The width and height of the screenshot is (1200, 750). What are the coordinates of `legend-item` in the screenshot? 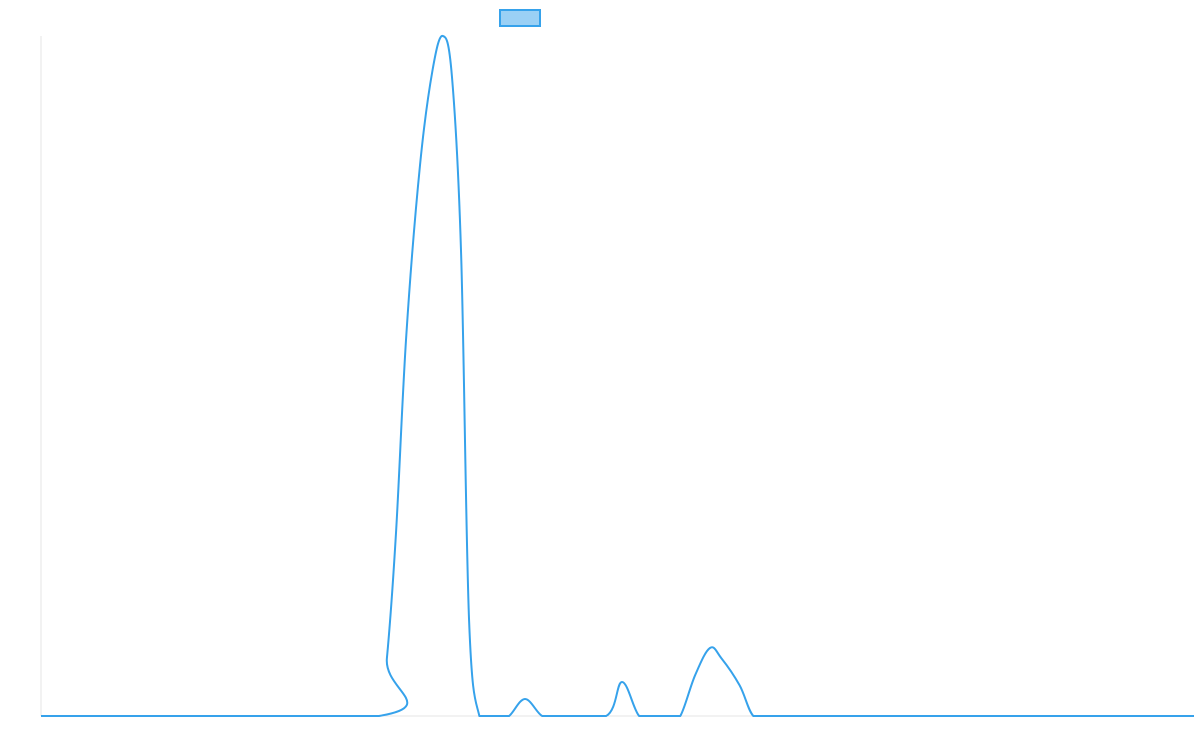 It's located at (520, 18).